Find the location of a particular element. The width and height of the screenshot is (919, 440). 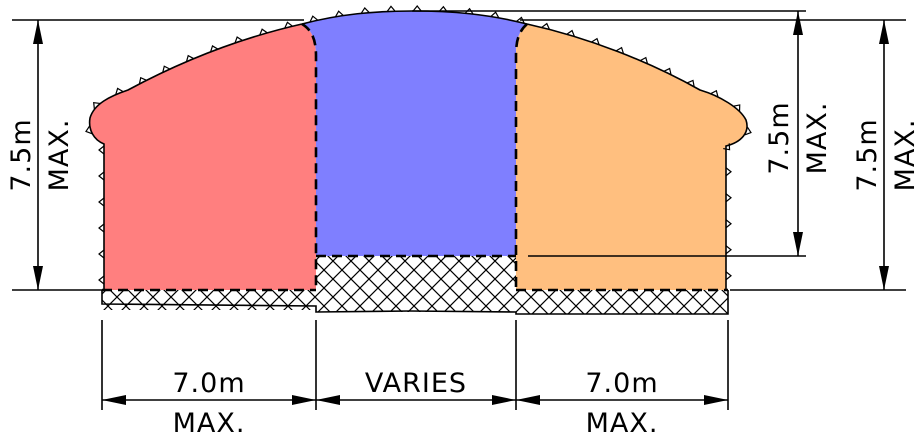

left-height-arrow-bottom is located at coordinates (38, 278).